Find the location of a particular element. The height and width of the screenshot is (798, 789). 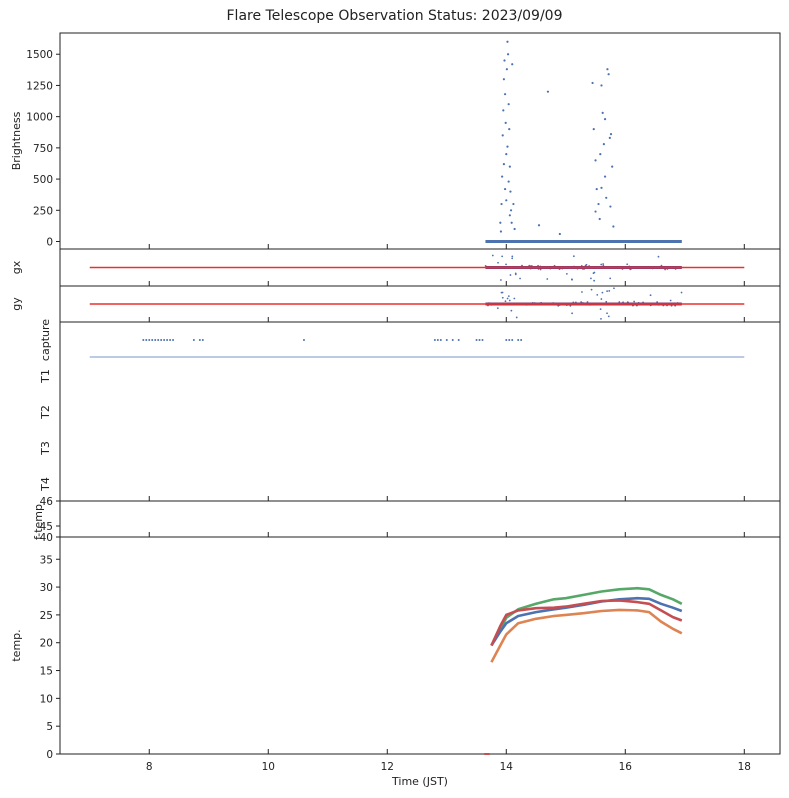

y-tick-label: 45 is located at coordinates (46, 527).